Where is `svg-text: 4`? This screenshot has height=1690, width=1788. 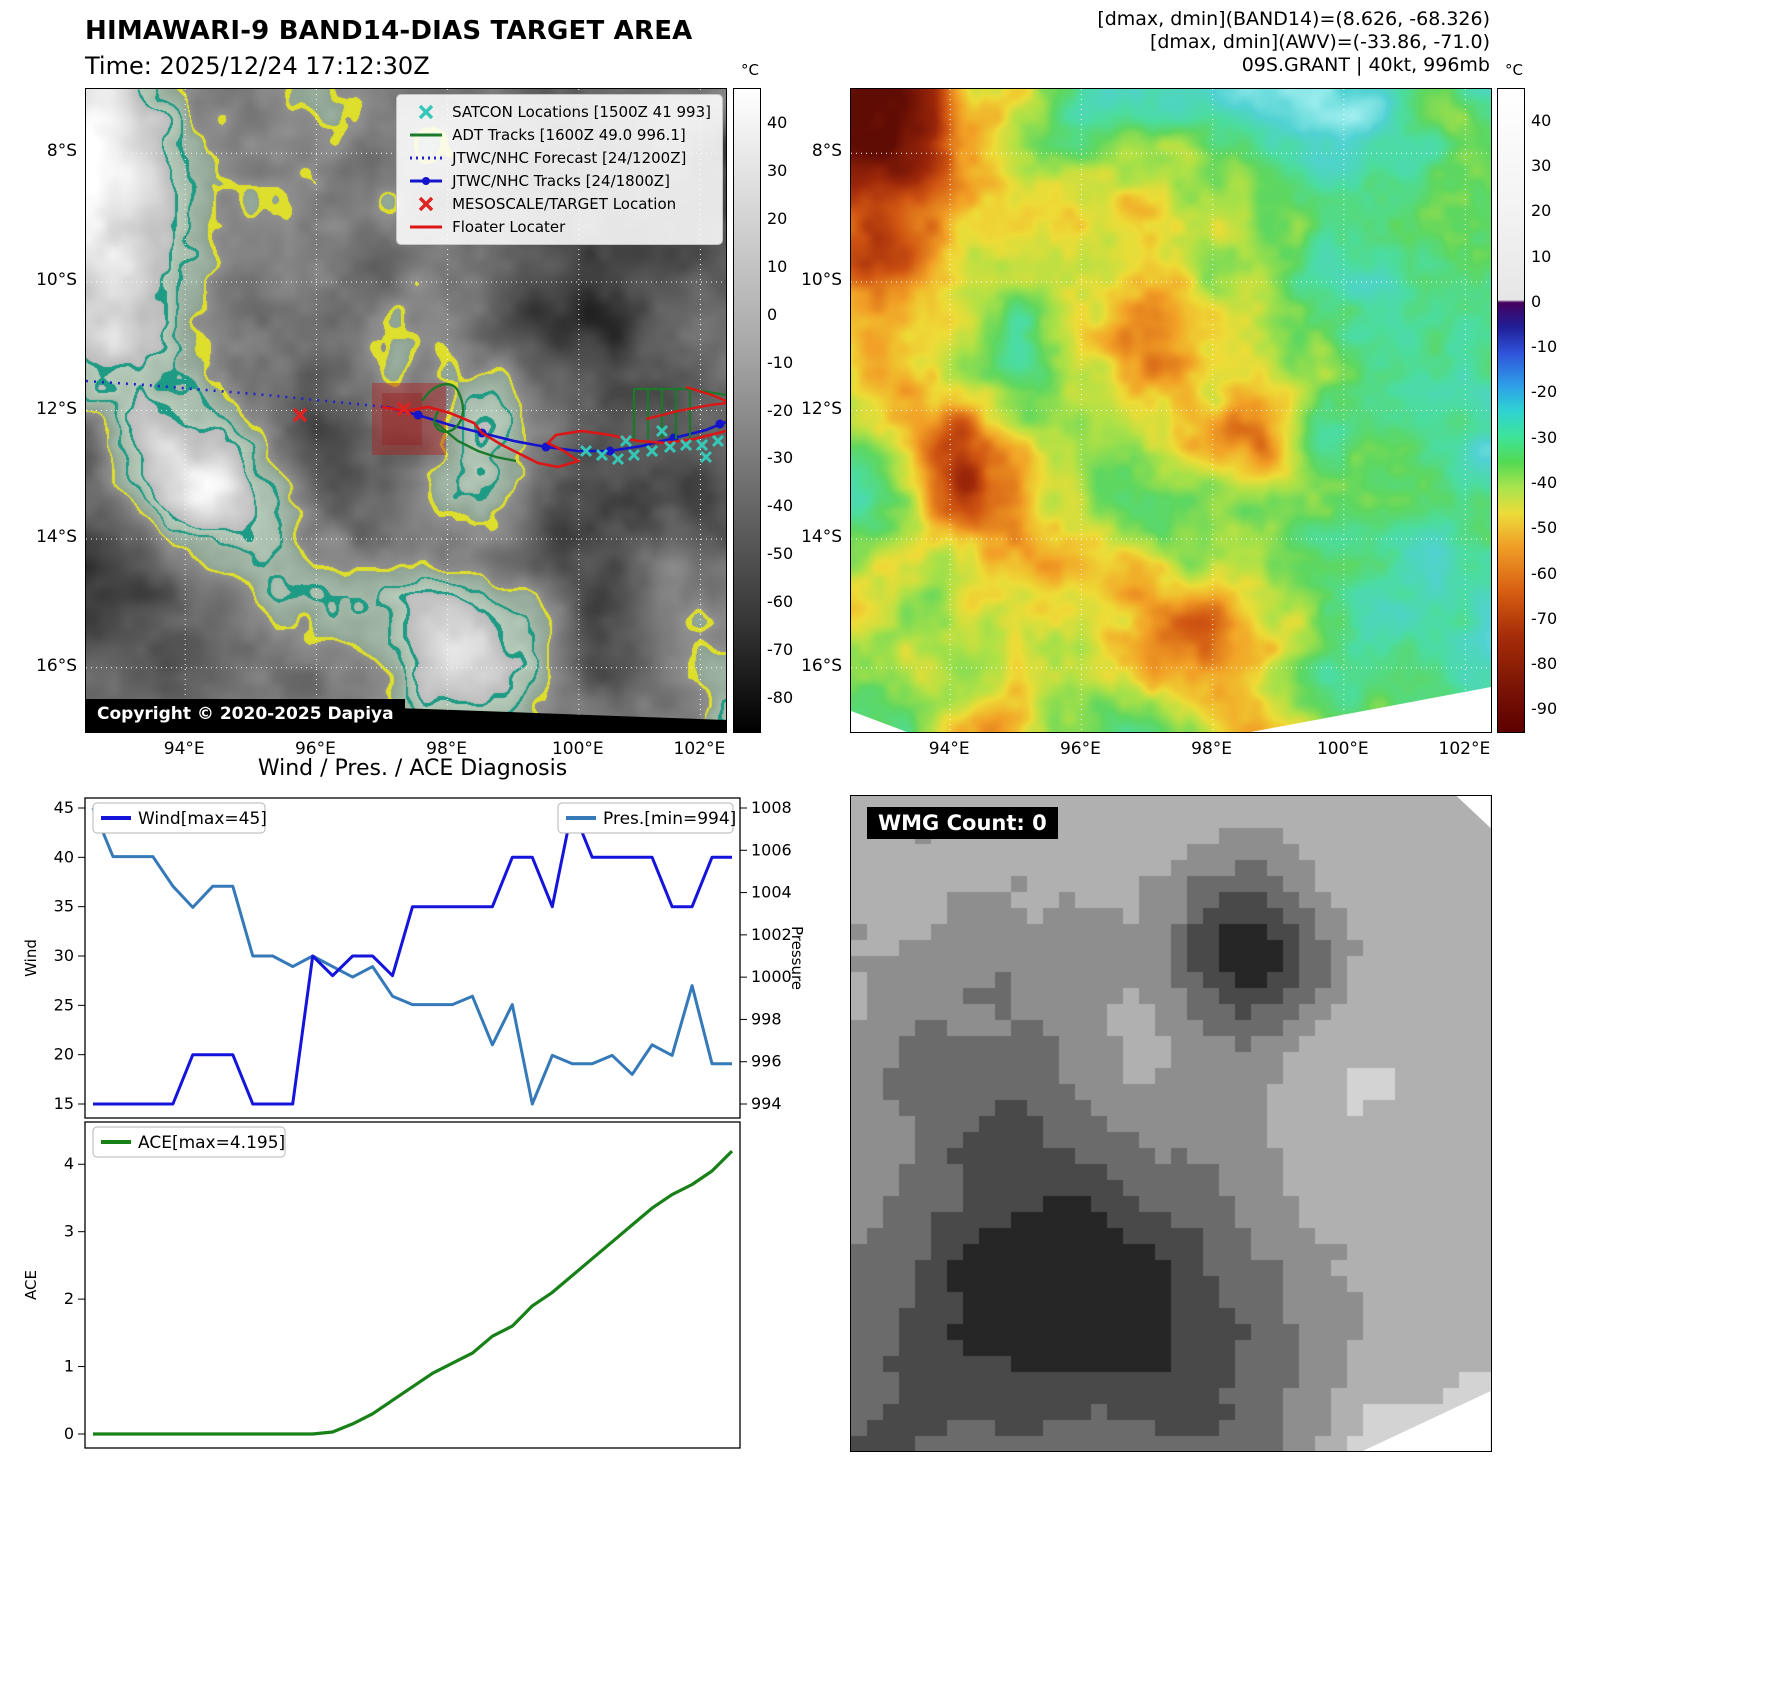 svg-text: 4 is located at coordinates (69, 1163).